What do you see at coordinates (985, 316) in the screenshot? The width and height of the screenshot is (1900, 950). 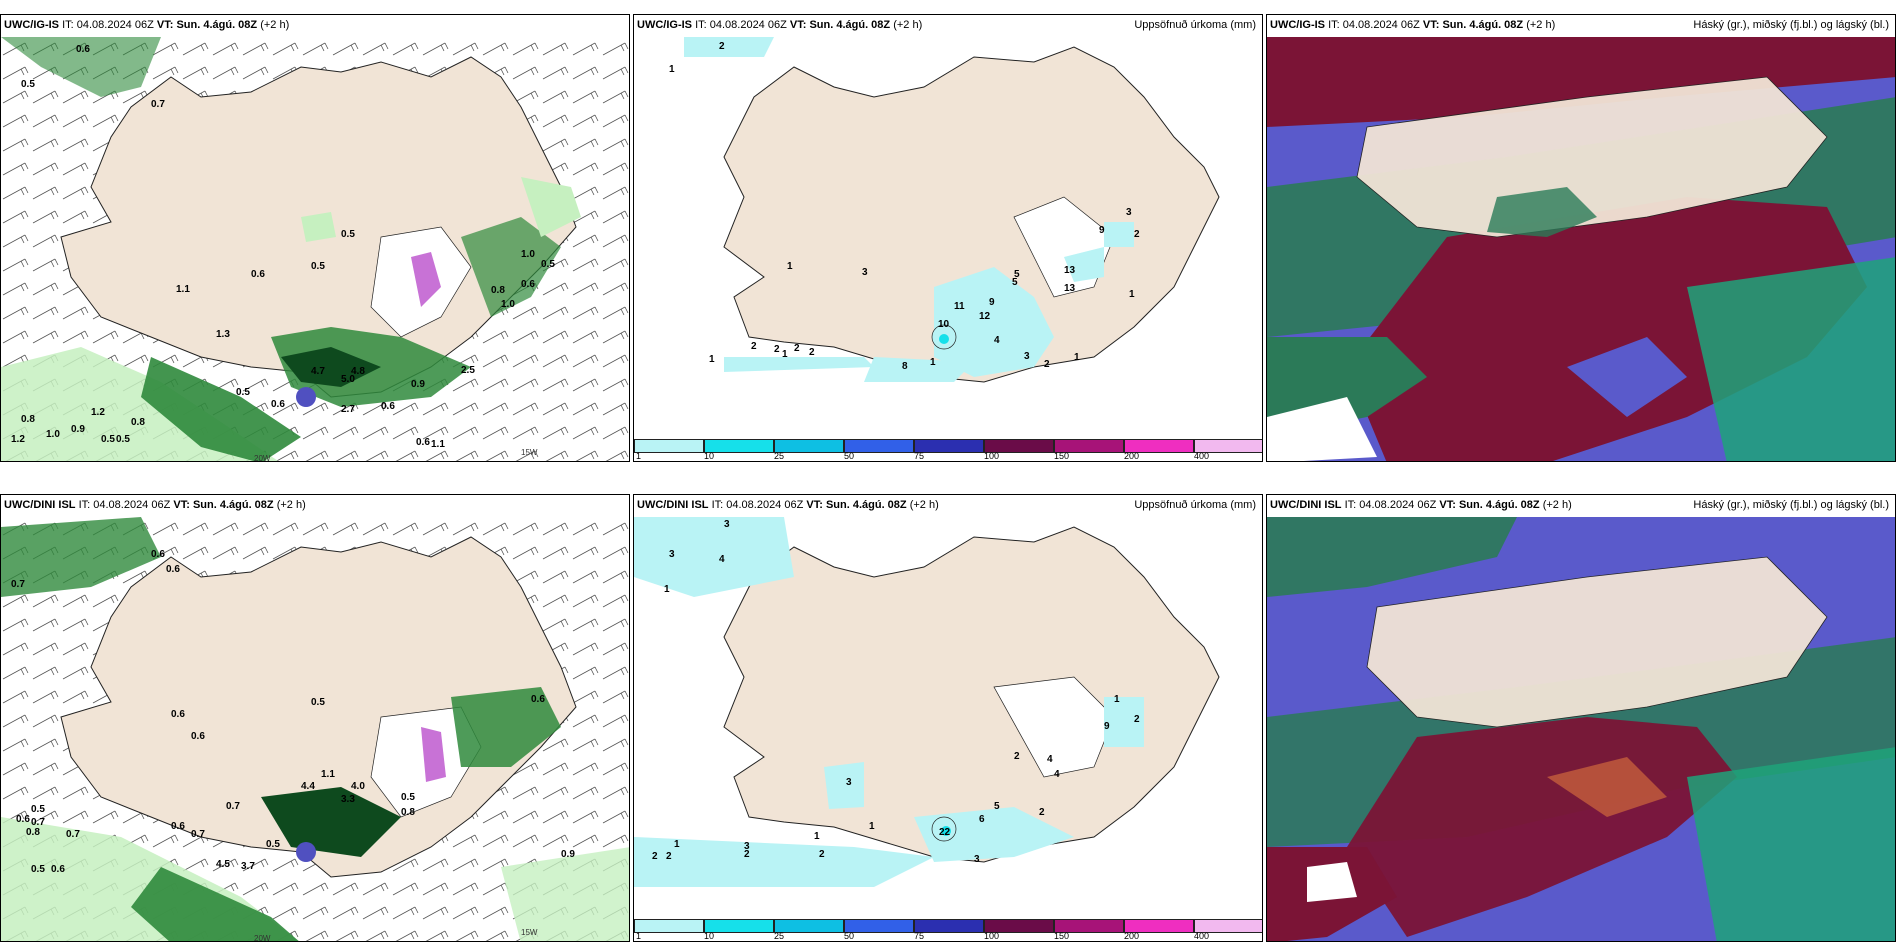 I see `value-label: 12` at bounding box center [985, 316].